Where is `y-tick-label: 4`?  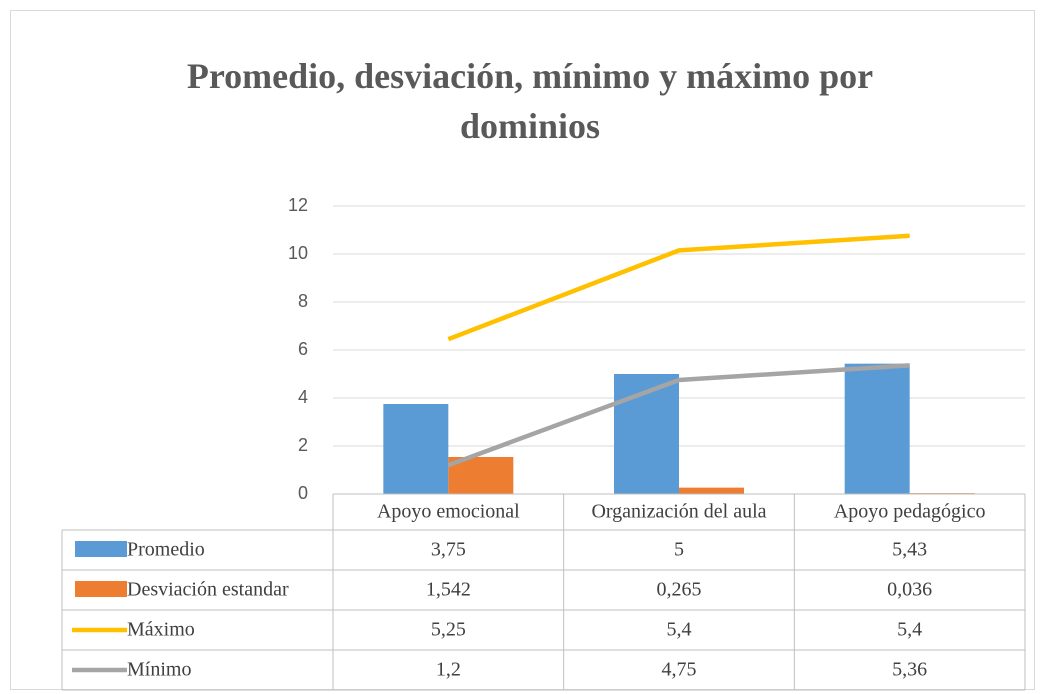 y-tick-label: 4 is located at coordinates (303, 397).